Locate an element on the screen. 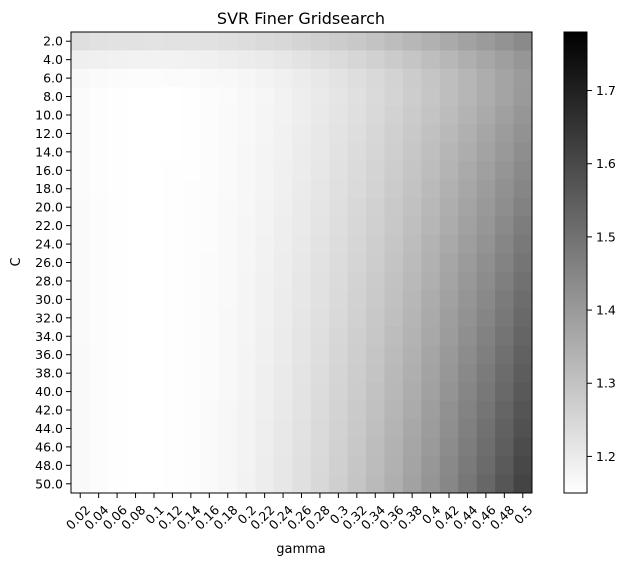 The height and width of the screenshot is (565, 628). colorbar-tick-label: 1.2 is located at coordinates (606, 456).